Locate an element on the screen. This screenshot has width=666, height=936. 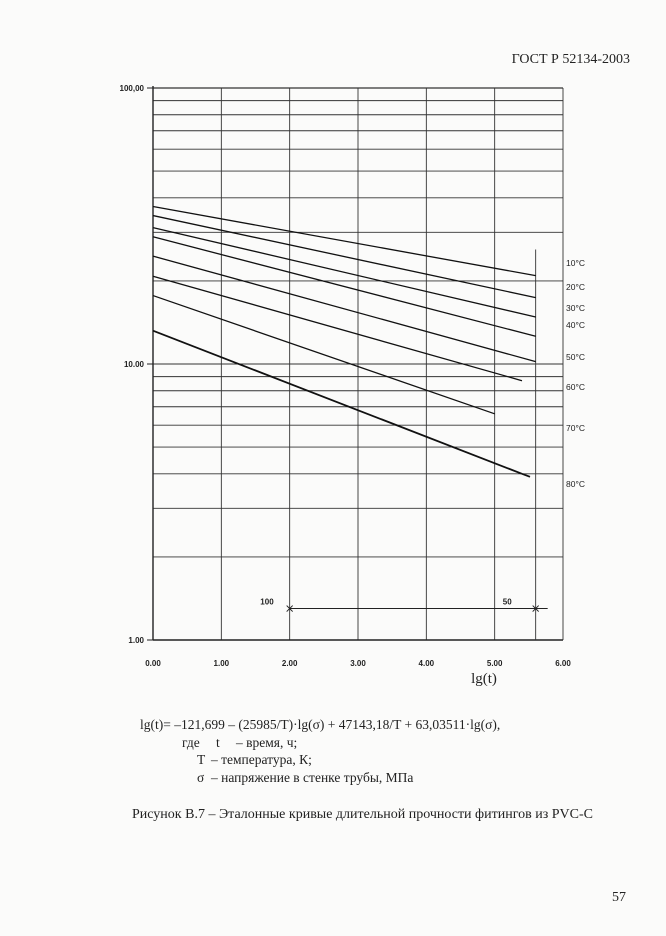
var-description: температура, К; is located at coordinates (266, 759).